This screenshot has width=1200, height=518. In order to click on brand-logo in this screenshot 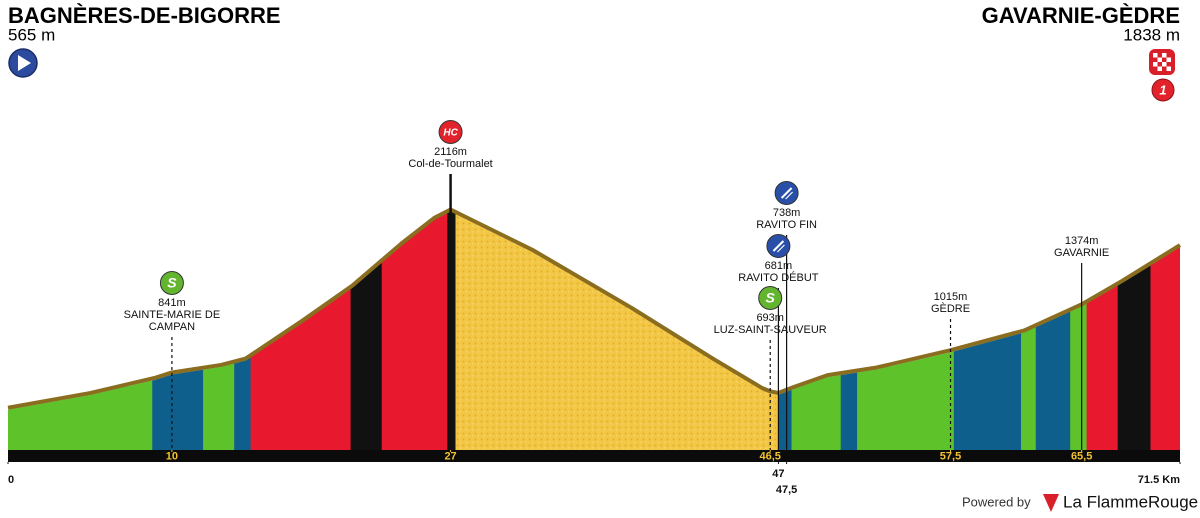, I will do `click(1051, 503)`.